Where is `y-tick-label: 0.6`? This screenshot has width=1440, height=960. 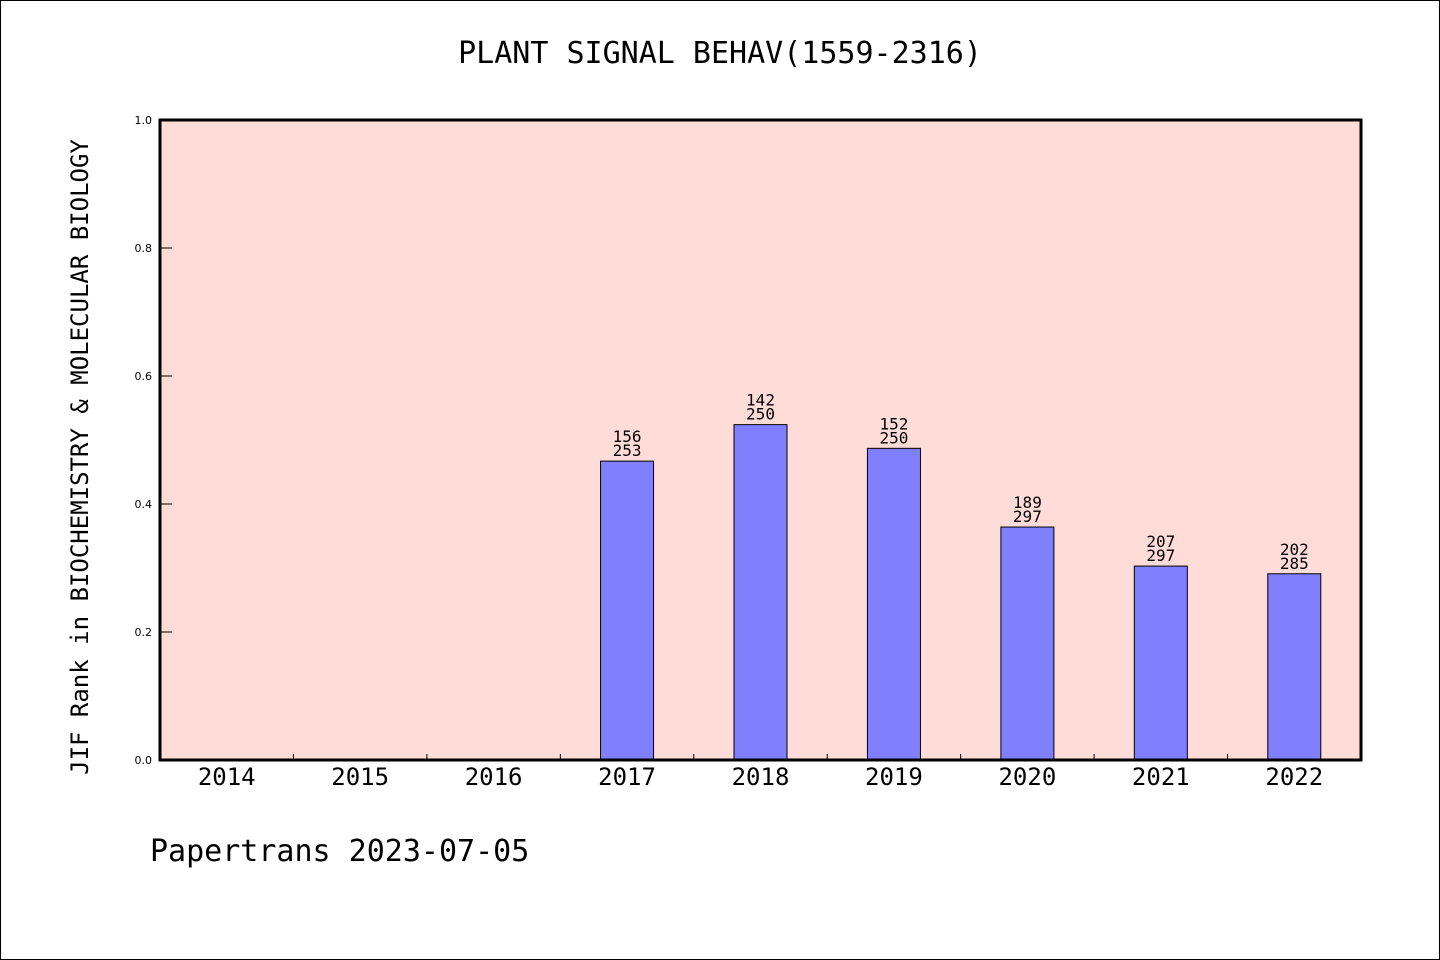
y-tick-label: 0.6 is located at coordinates (144, 376).